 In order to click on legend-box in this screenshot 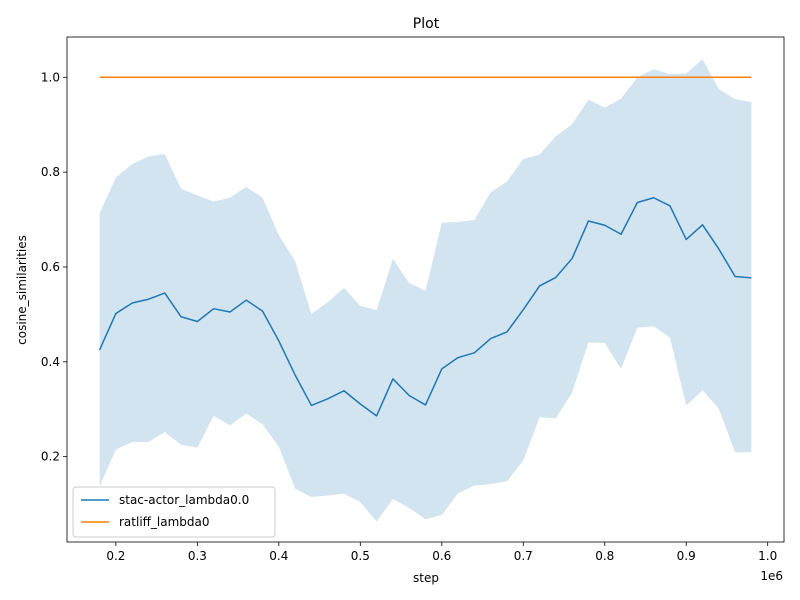, I will do `click(174, 512)`.